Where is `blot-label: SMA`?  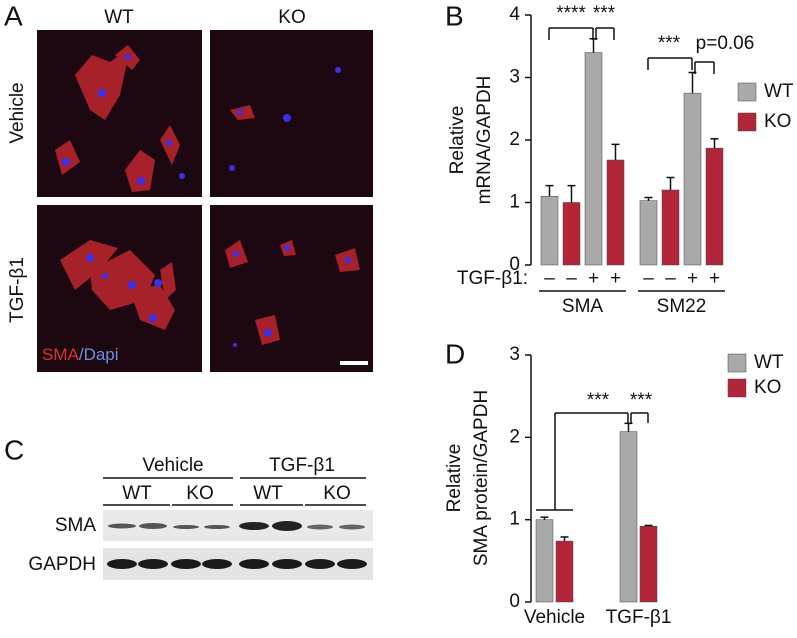
blot-label: SMA is located at coordinates (76, 525).